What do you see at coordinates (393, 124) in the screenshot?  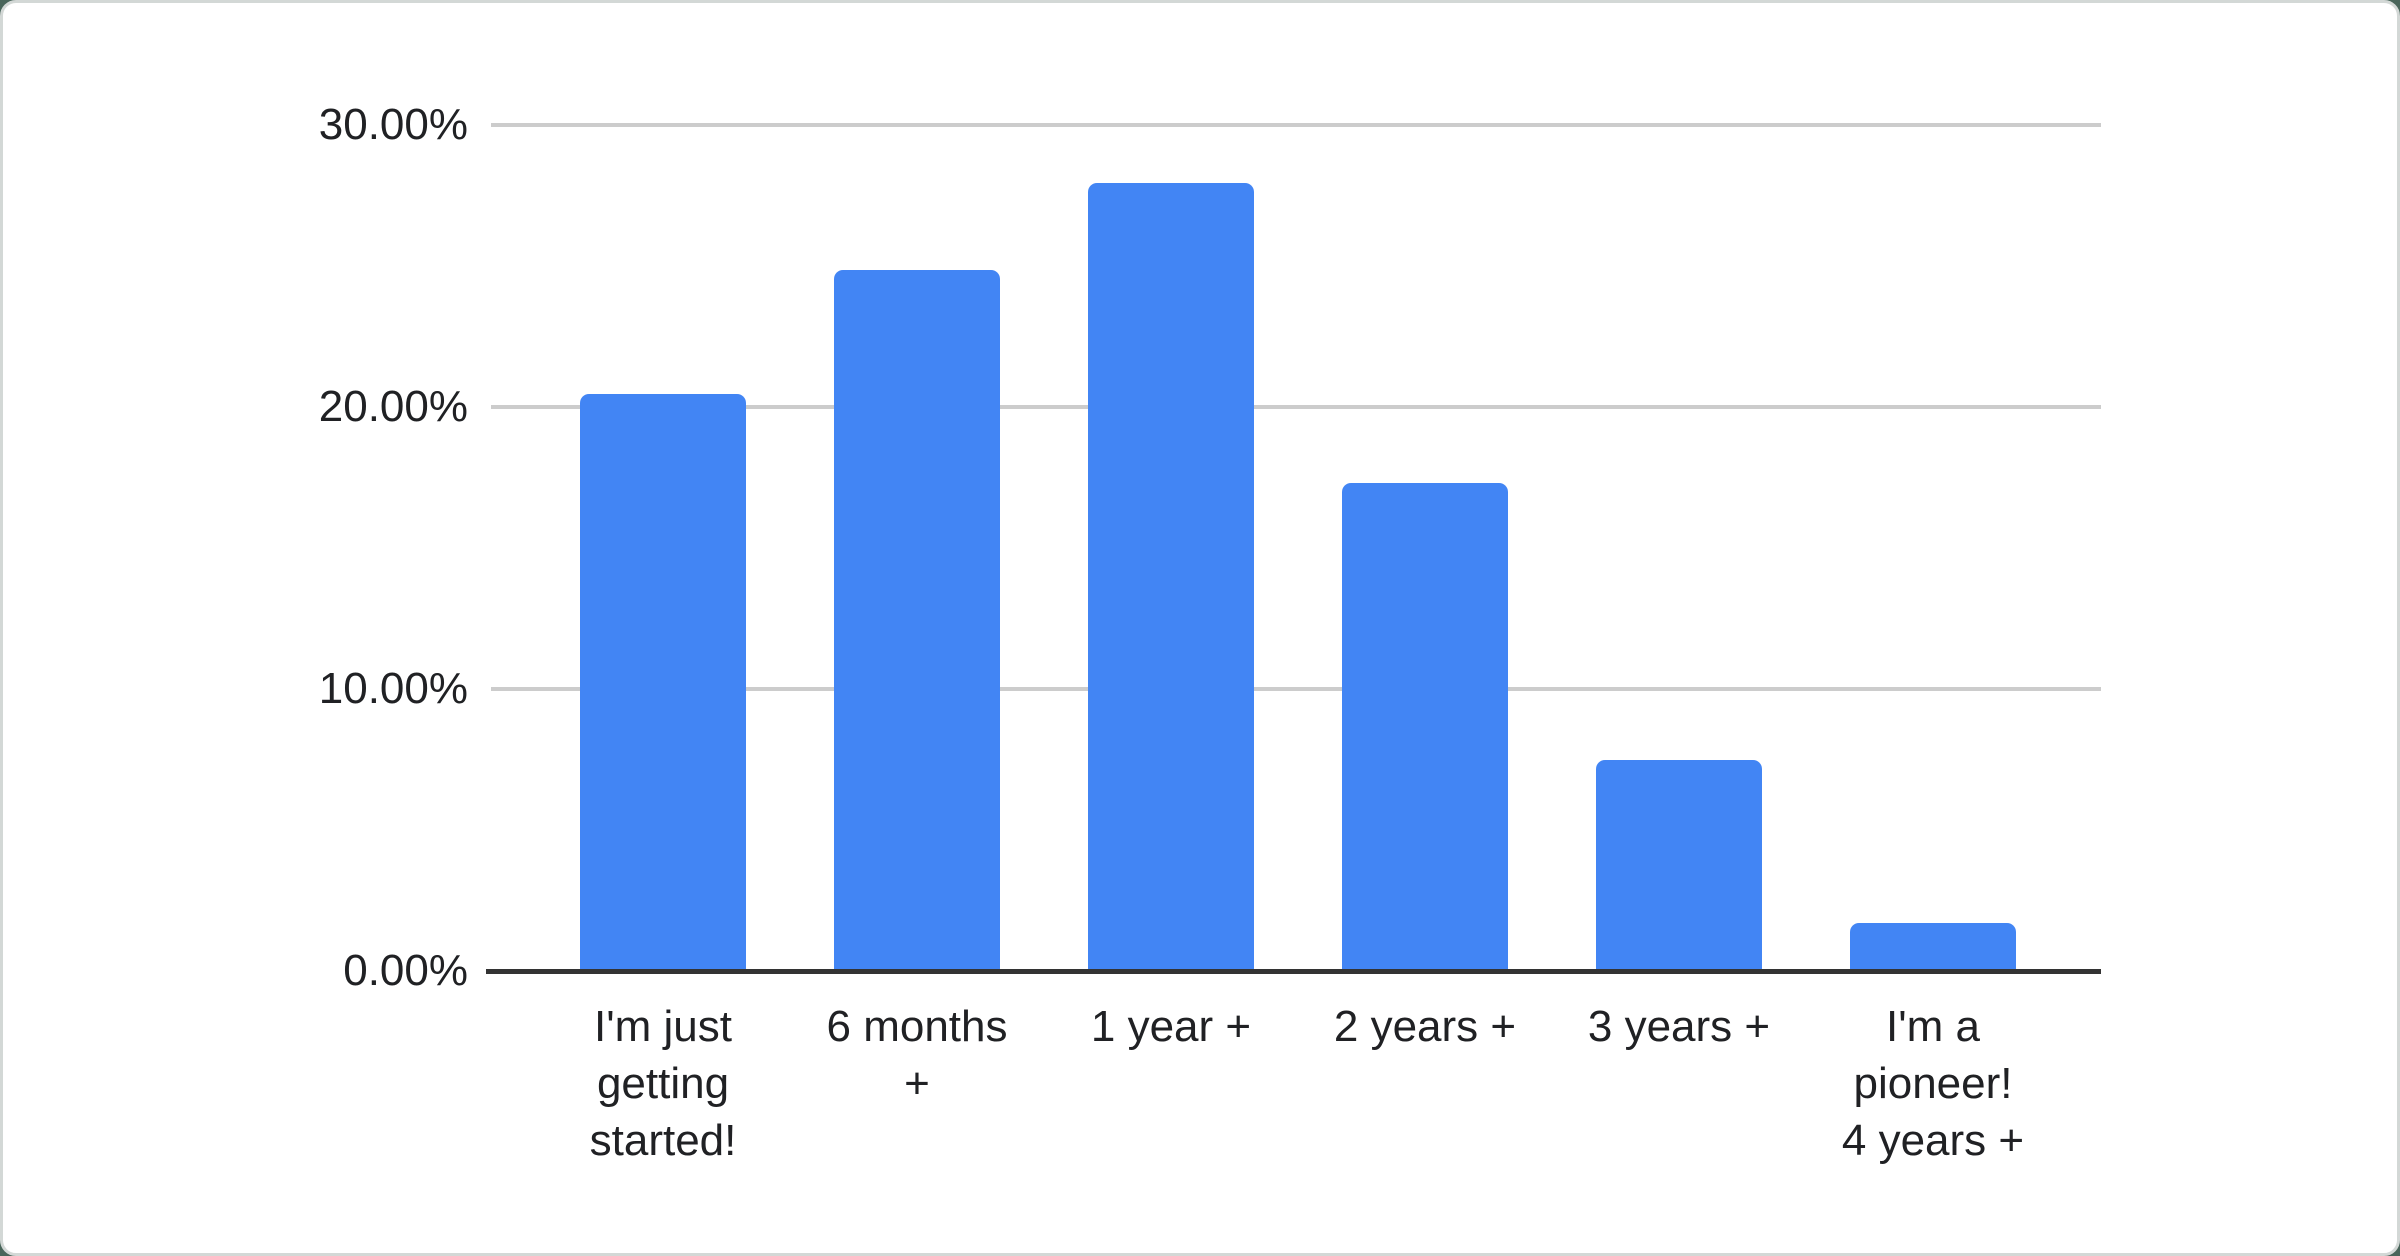 I see `y-axis-tick-label: 30.00%` at bounding box center [393, 124].